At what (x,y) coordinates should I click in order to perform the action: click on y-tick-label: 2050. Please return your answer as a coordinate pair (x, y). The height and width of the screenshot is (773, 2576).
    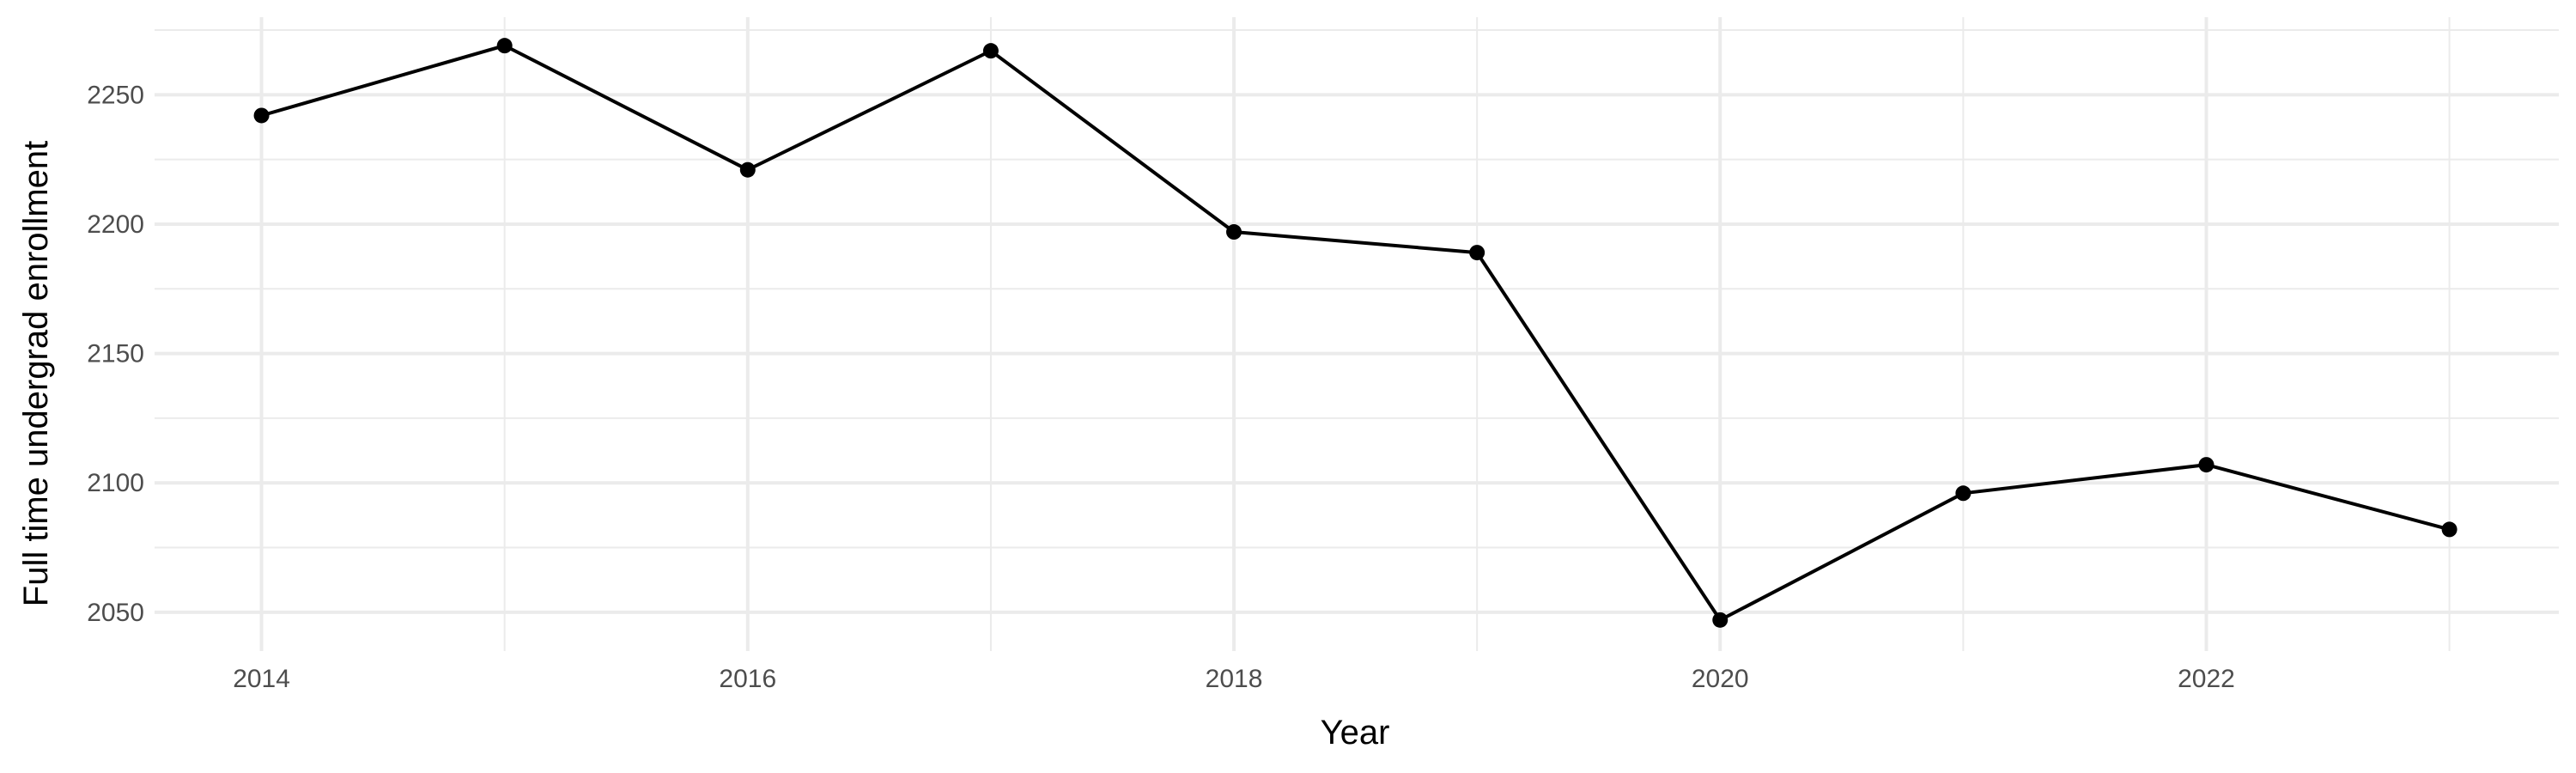
    Looking at the image, I should click on (116, 613).